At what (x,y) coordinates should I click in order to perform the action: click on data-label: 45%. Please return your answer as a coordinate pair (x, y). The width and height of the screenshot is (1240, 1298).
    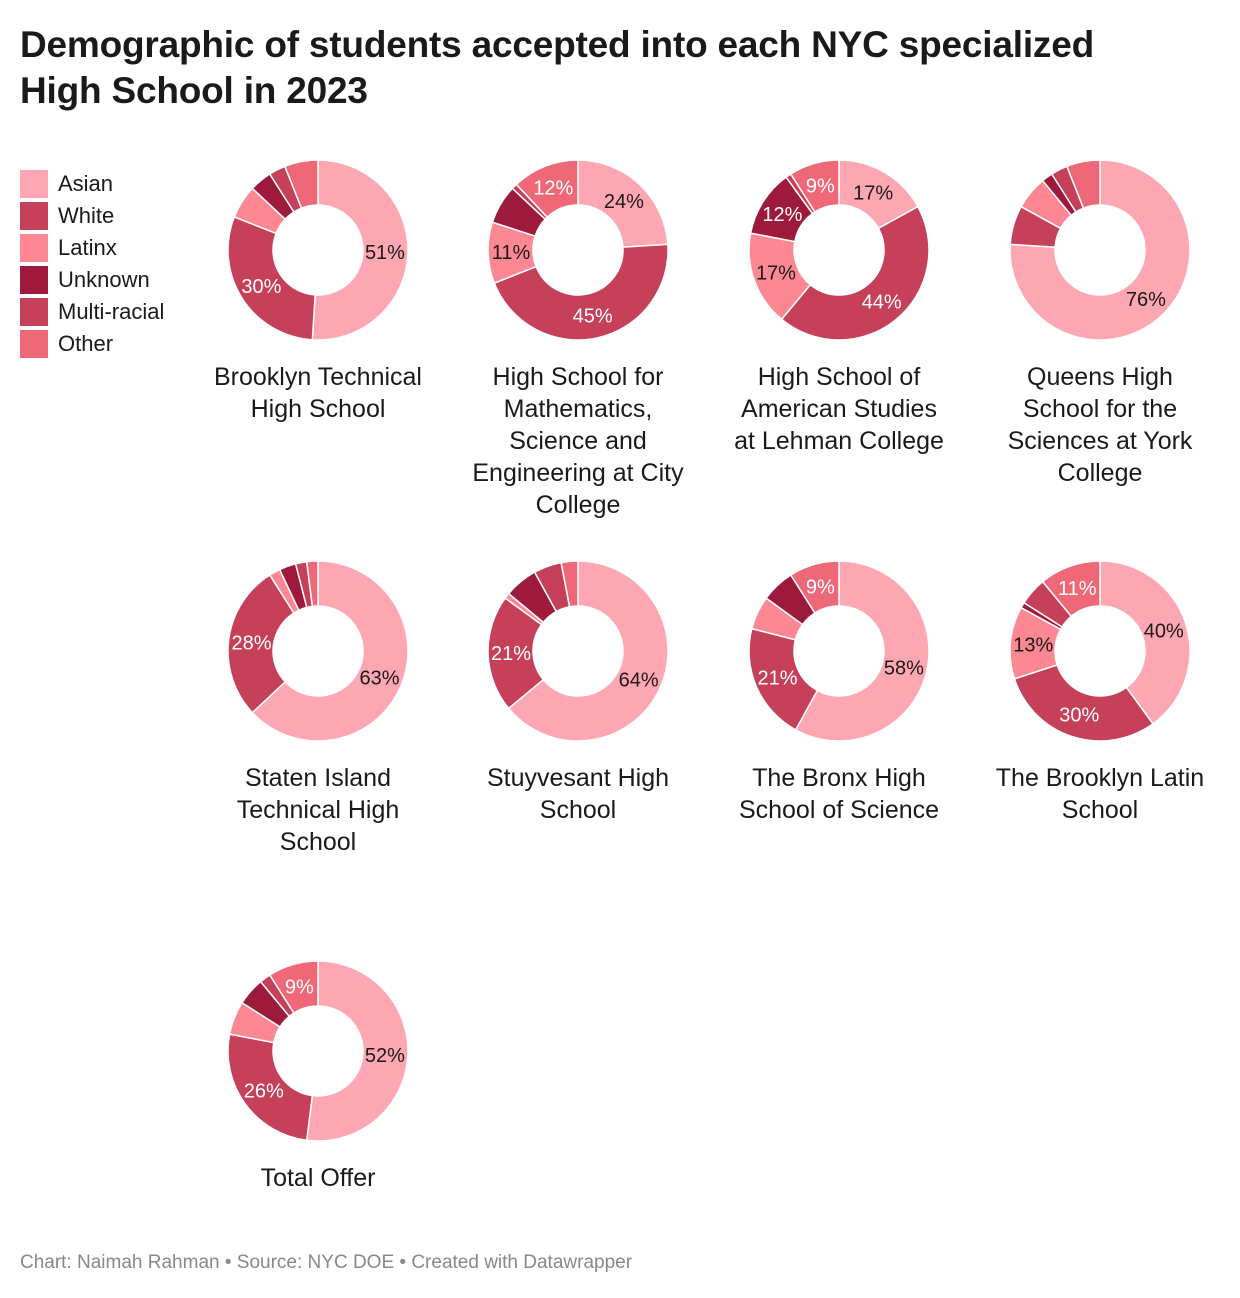
    Looking at the image, I should click on (593, 316).